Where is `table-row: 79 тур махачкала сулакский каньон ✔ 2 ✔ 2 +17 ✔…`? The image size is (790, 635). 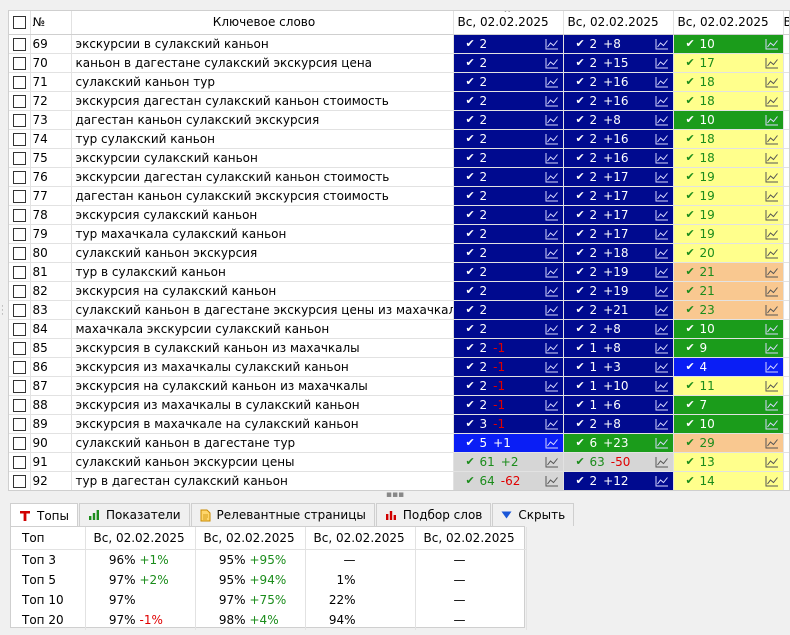 table-row: 79 тур махачкала сулакский каньон ✔ 2 ✔ 2 +17 ✔… is located at coordinates (399, 234).